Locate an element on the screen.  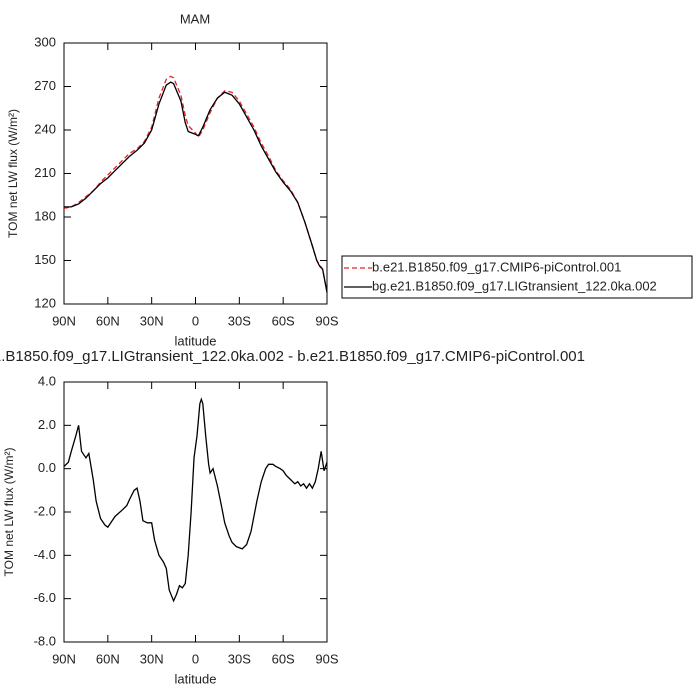
legend-box is located at coordinates (517, 277).